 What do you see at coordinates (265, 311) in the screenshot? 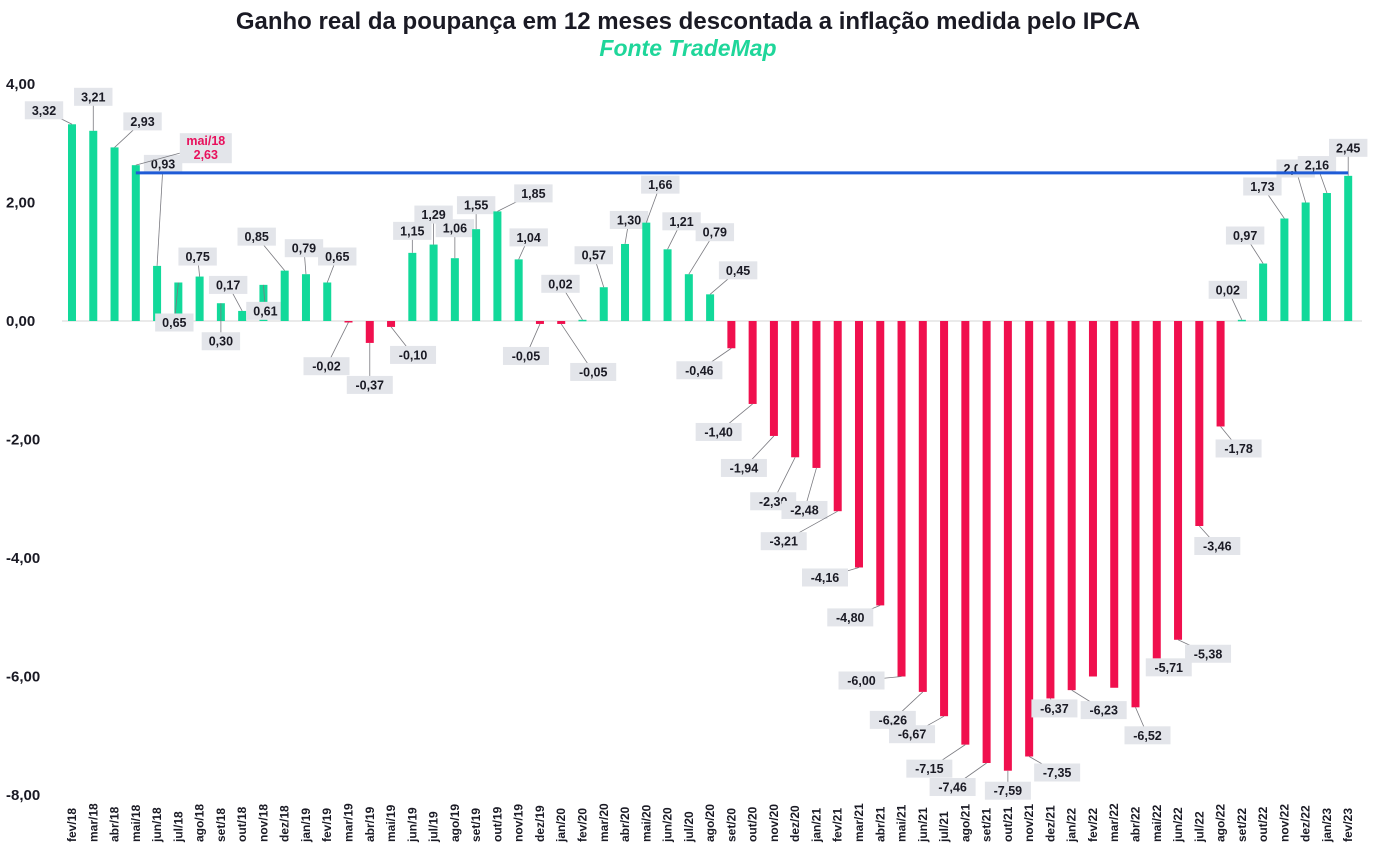
I see `data-label: 0,61` at bounding box center [265, 311].